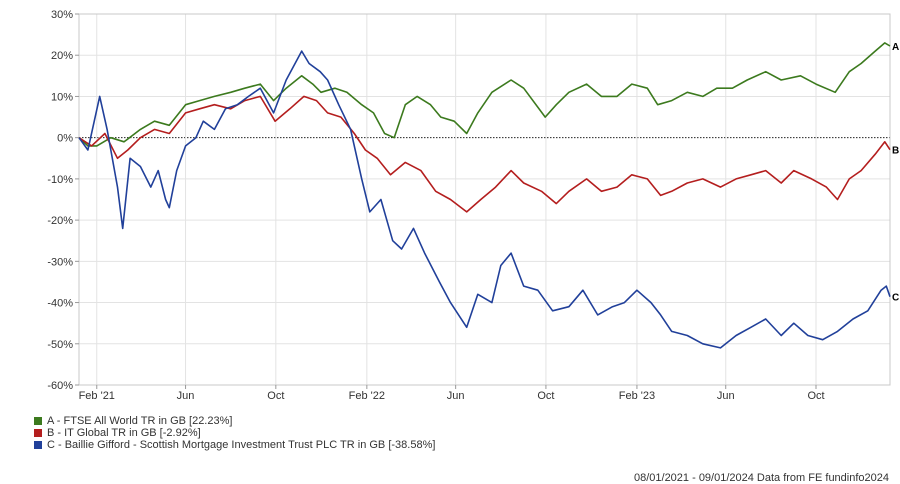  I want to click on legend-label-b: B - IT Global TR in GB [-2.92%], so click(124, 433).